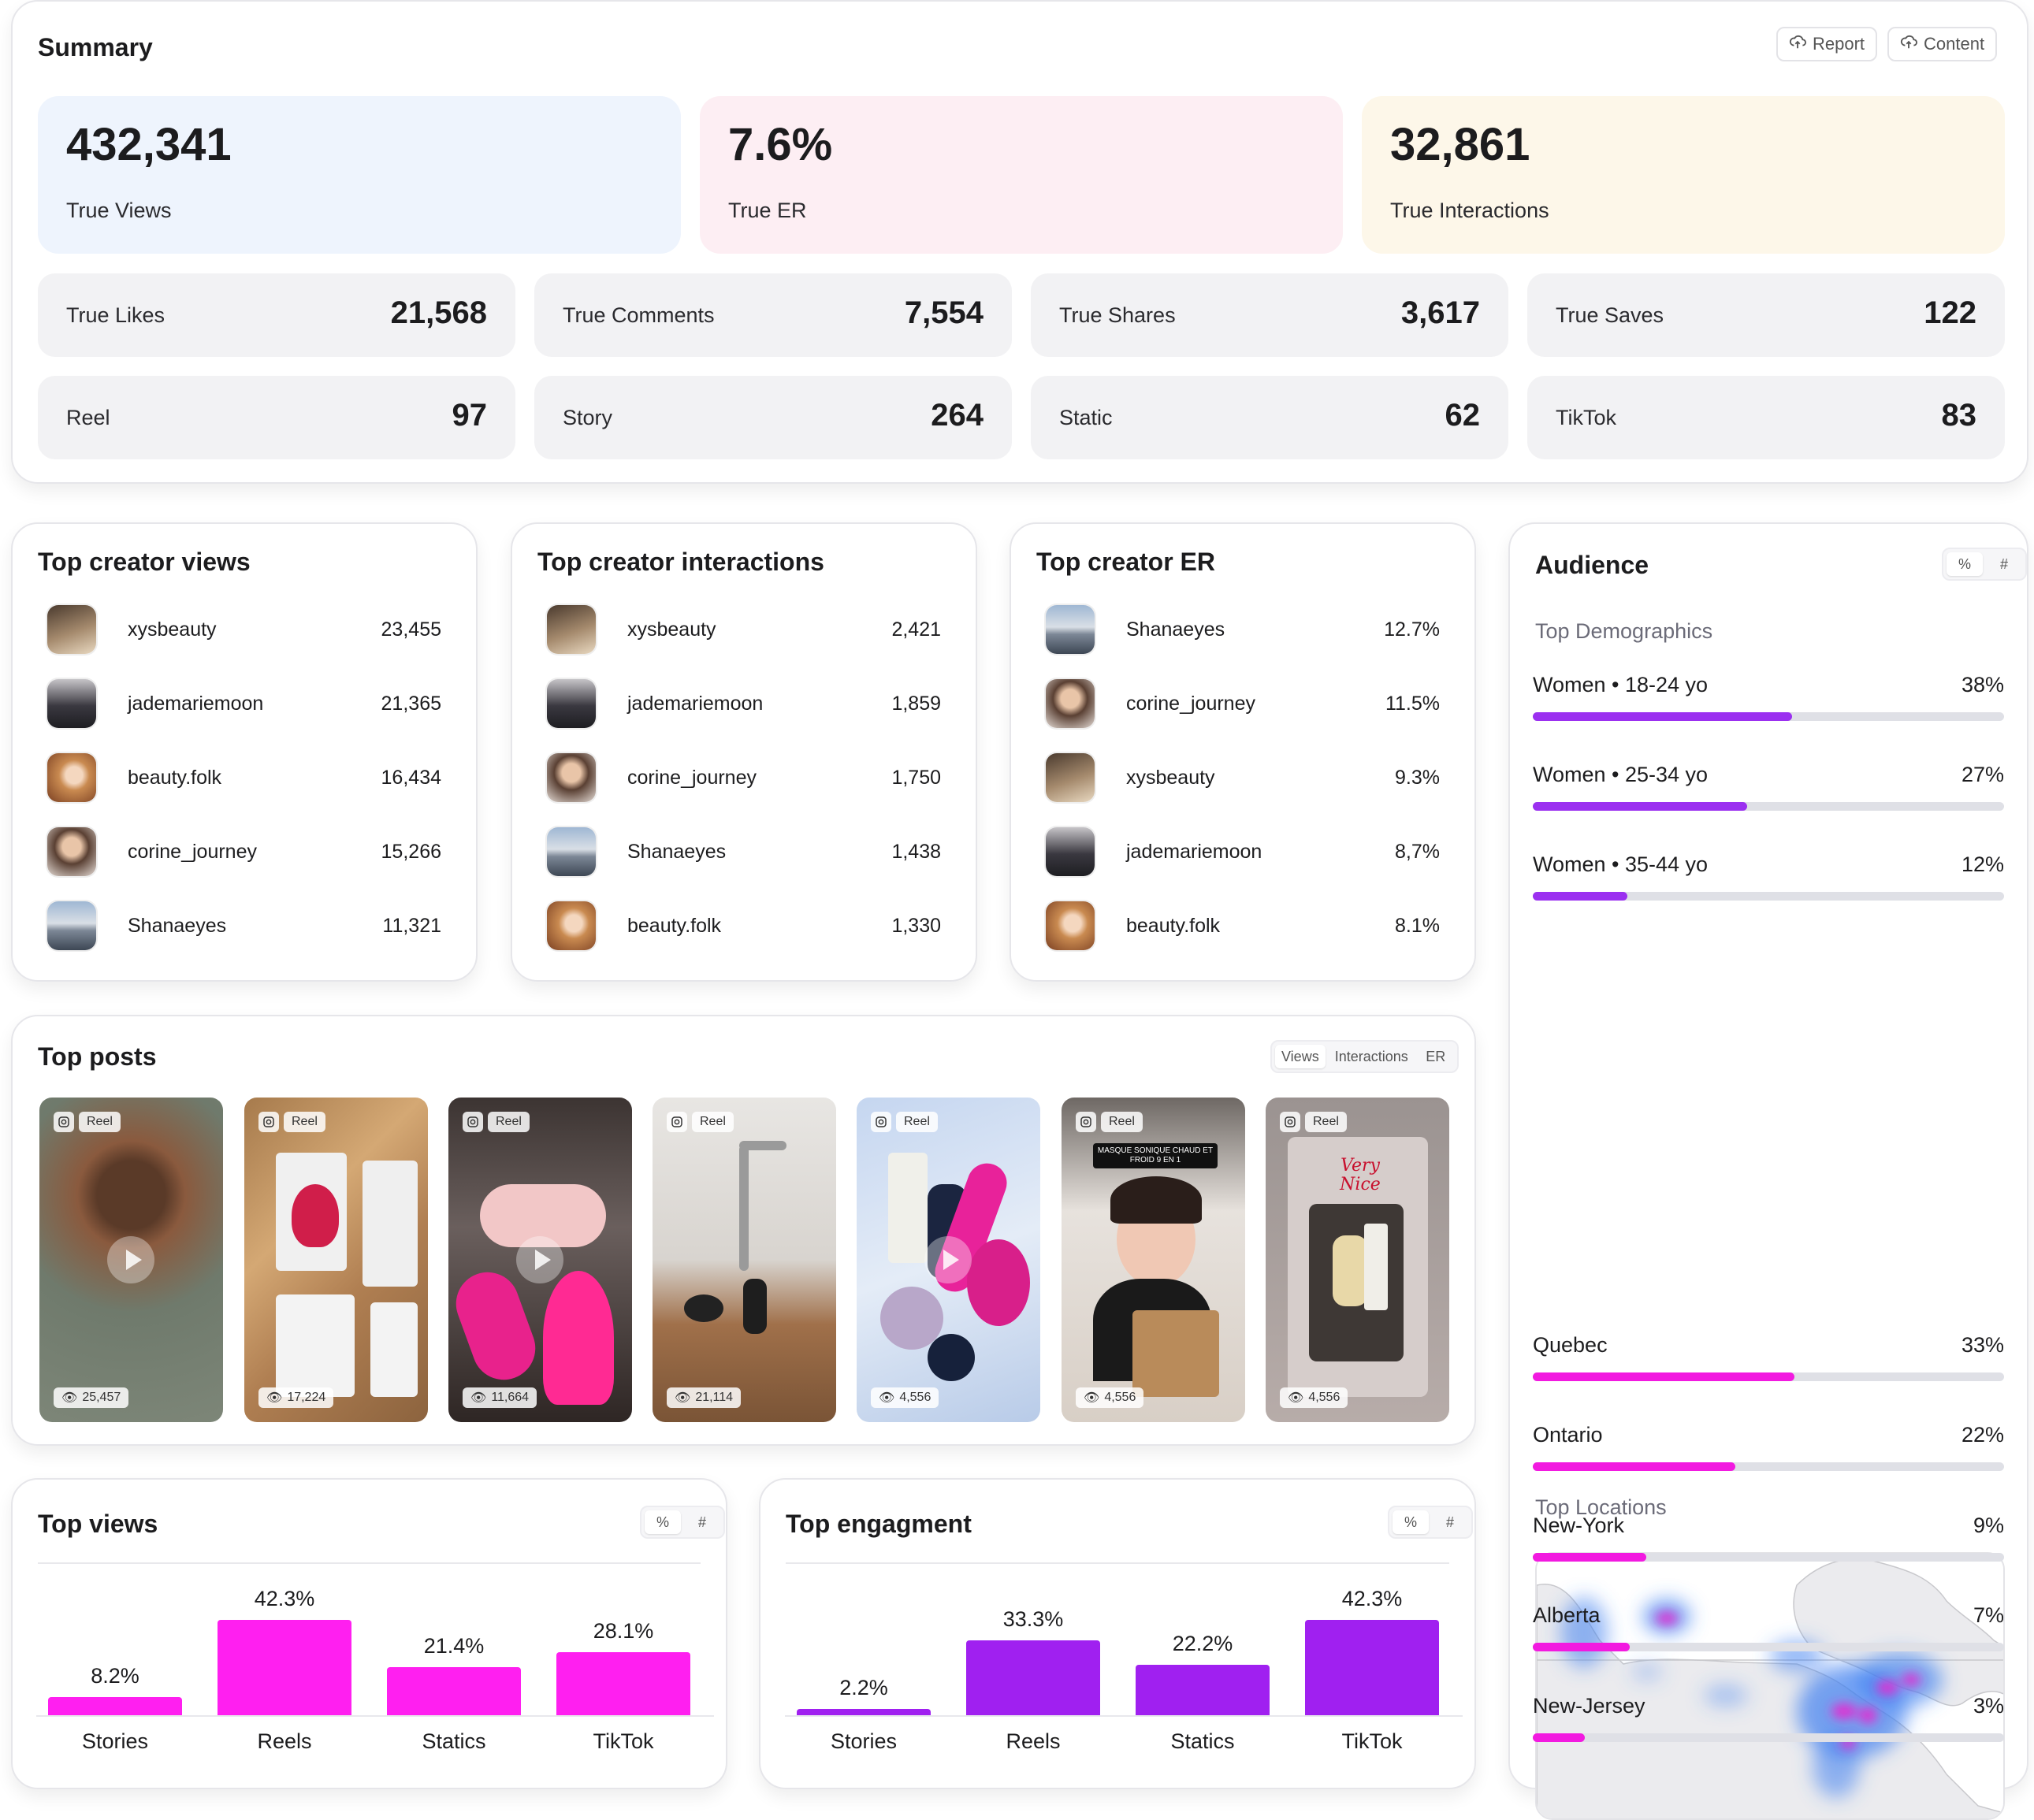  What do you see at coordinates (375, 1716) in the screenshot?
I see `x-axis-line` at bounding box center [375, 1716].